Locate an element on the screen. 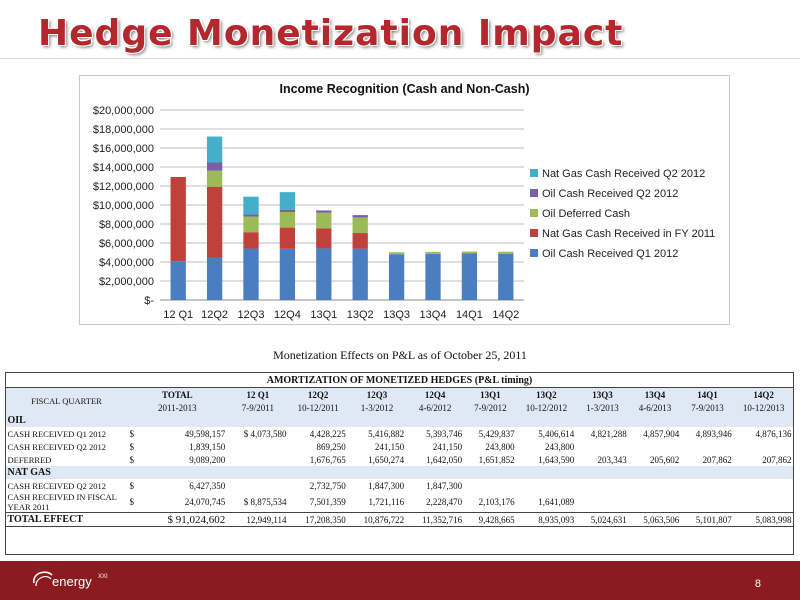 The width and height of the screenshot is (800, 600). total-effect-cell: 10,876,722 is located at coordinates (377, 519).